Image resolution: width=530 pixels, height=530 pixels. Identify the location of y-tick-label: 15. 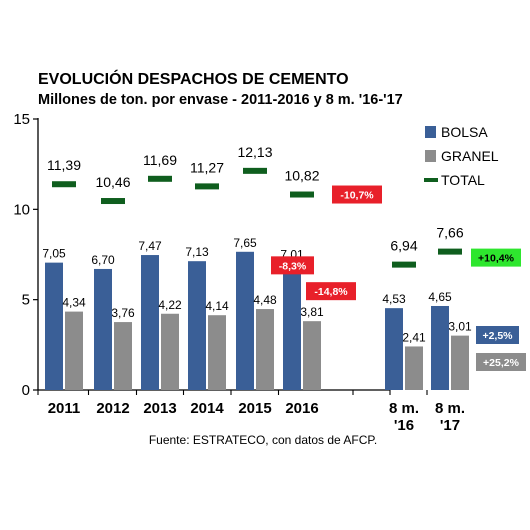
(21, 119).